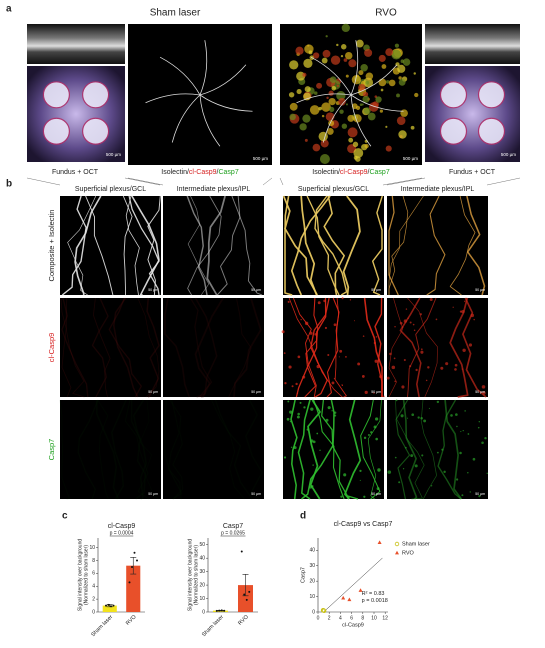  What do you see at coordinates (362, 618) in the screenshot?
I see `x-tick-label: 8` at bounding box center [362, 618].